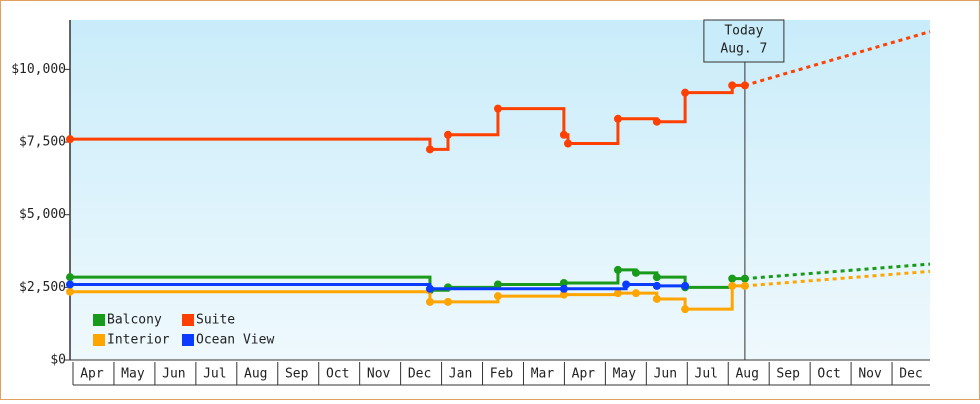 Image resolution: width=980 pixels, height=404 pixels. Describe the element at coordinates (215, 320) in the screenshot. I see `legend-label: Suite` at that location.